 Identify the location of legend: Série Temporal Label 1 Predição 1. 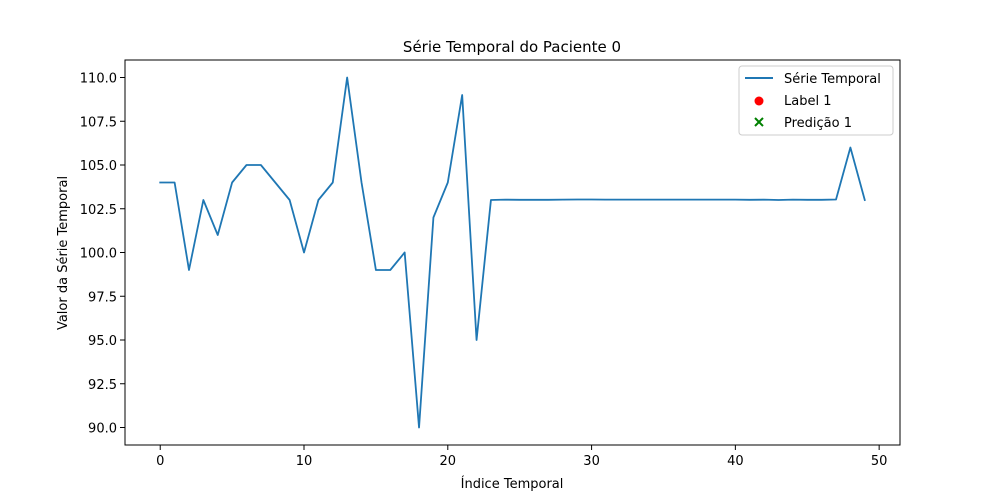
(816, 100).